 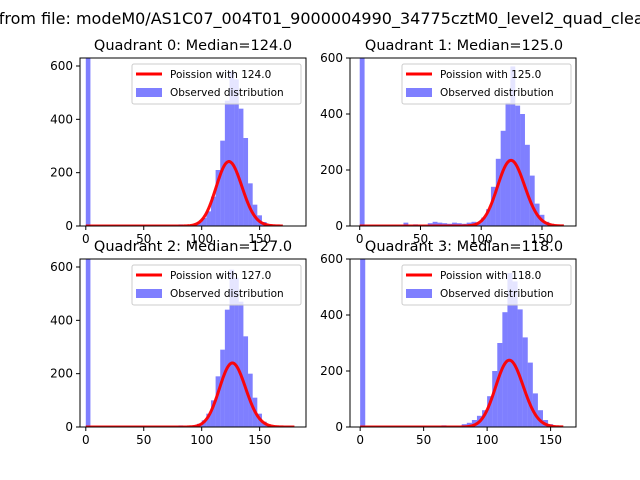 What do you see at coordinates (490, 75) in the screenshot?
I see `legend-label-poisson: Poission with 125.0` at bounding box center [490, 75].